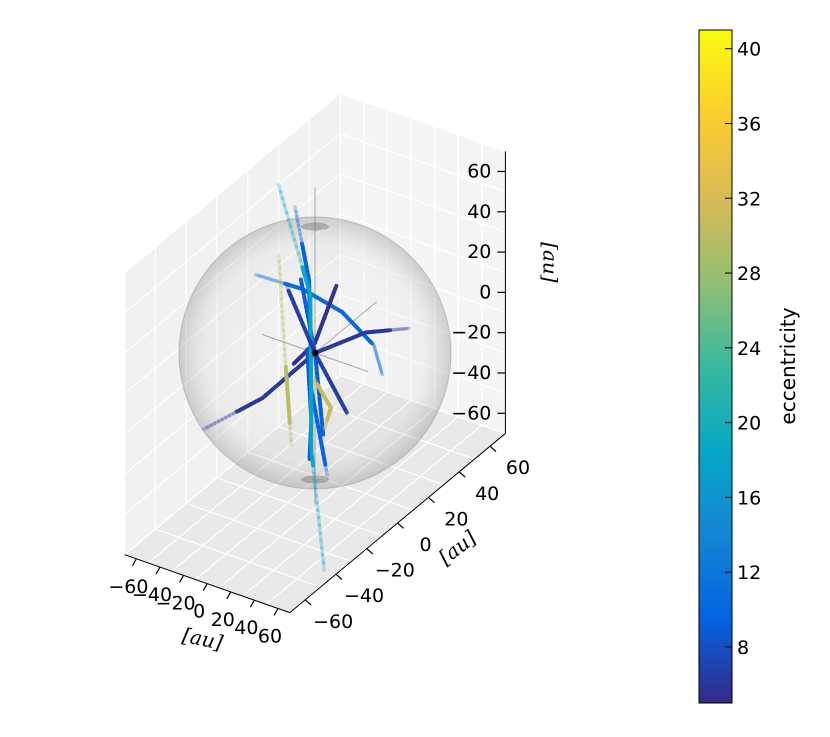 The image size is (830, 737). I want to click on y-tick-label: −60, so click(333, 622).